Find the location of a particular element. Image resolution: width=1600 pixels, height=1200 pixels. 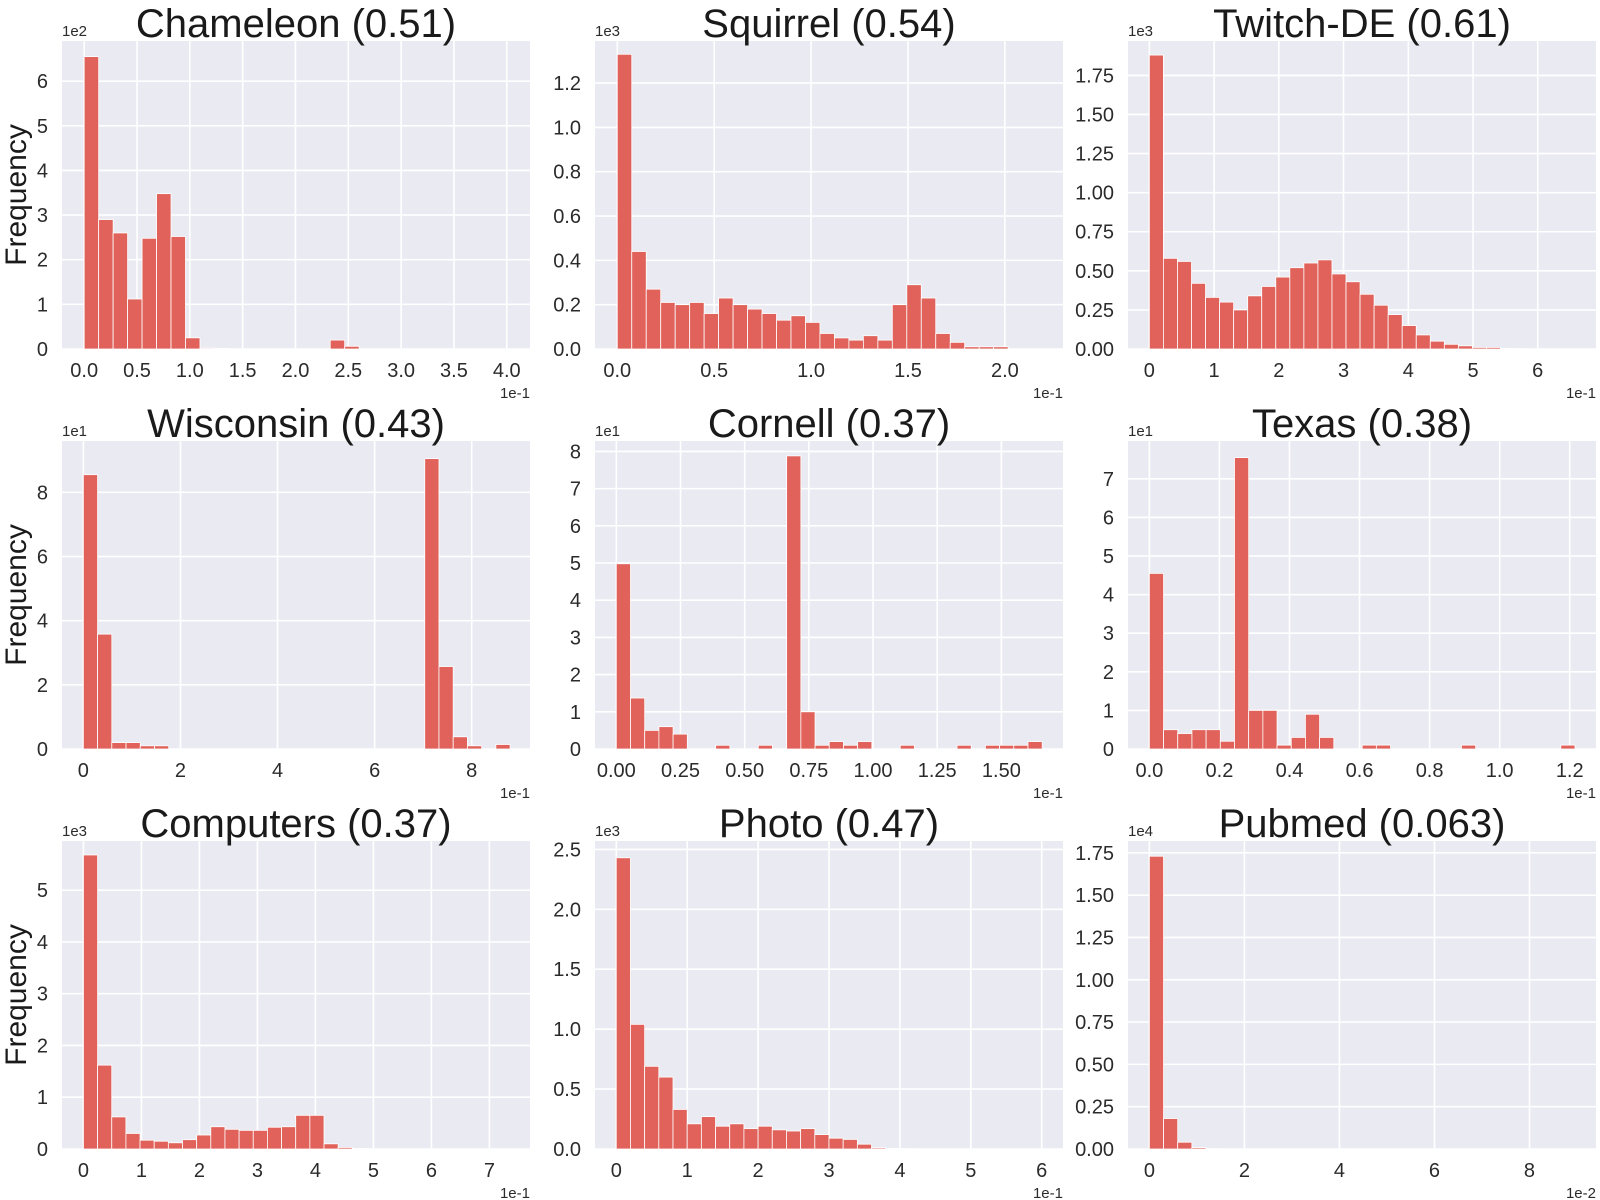

x-tick-label: 0.8 is located at coordinates (1430, 771).